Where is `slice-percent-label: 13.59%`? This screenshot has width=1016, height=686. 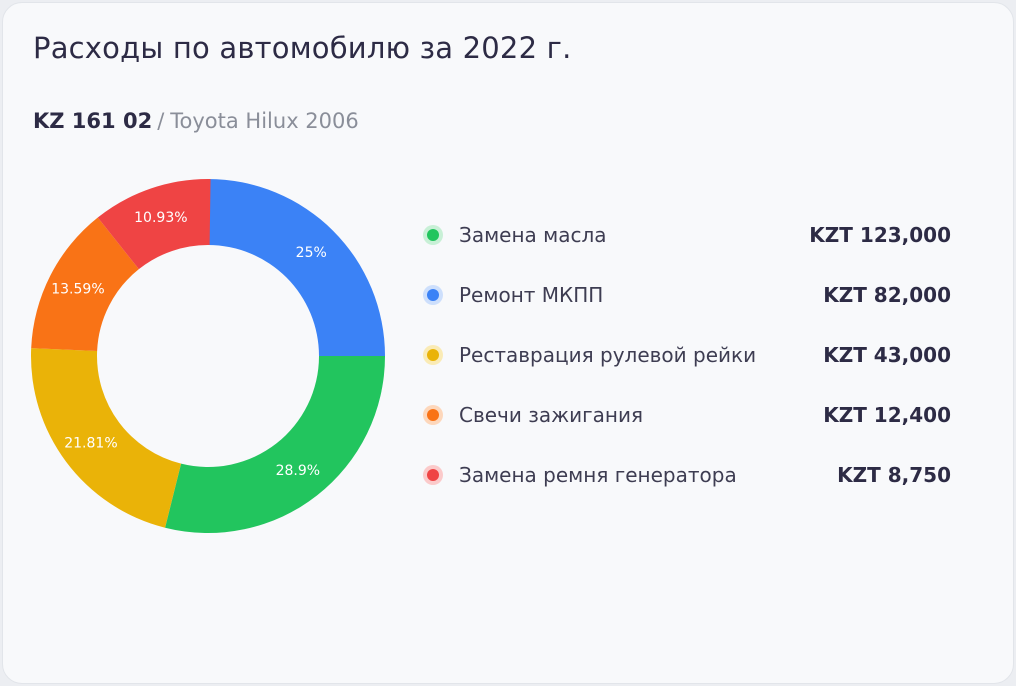 slice-percent-label: 13.59% is located at coordinates (77, 290).